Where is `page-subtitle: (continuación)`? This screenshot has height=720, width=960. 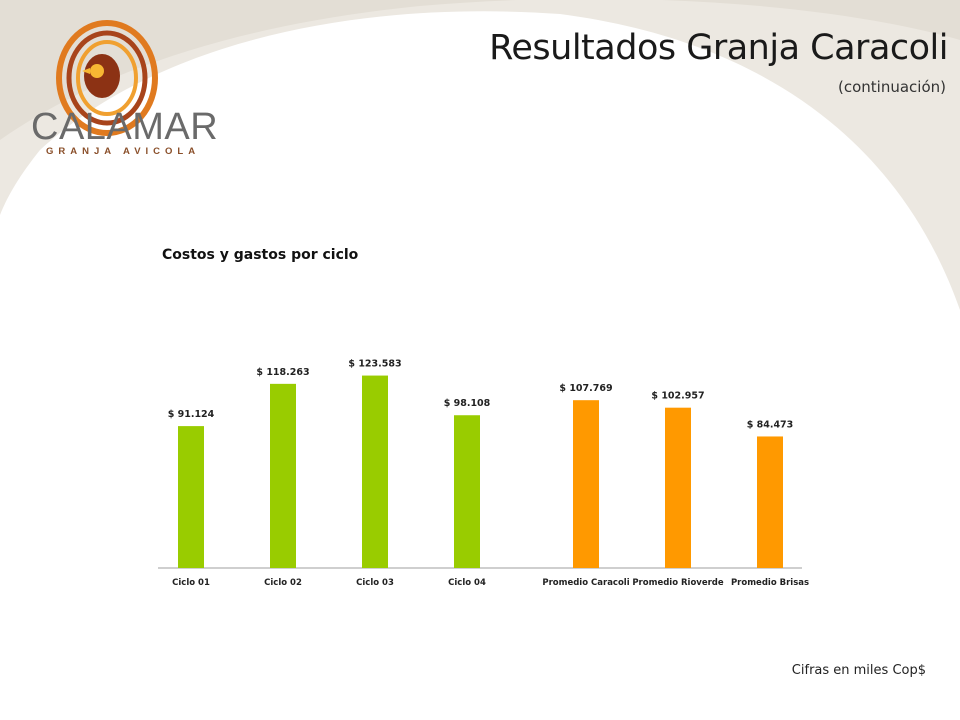 page-subtitle: (continuación) is located at coordinates (892, 87).